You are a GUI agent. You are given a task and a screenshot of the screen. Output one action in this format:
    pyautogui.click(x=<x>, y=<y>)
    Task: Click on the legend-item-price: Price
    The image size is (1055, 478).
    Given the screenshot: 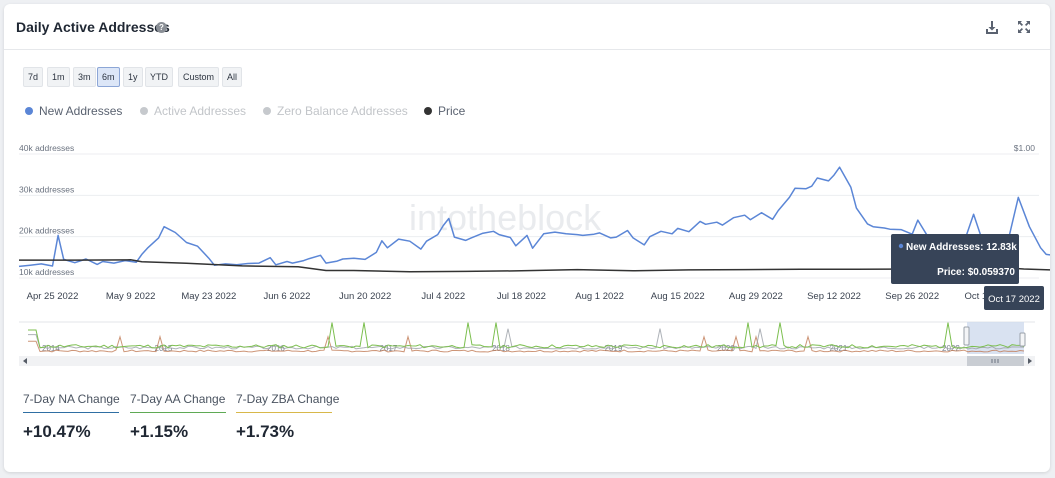 What is the action you would take?
    pyautogui.click(x=444, y=111)
    